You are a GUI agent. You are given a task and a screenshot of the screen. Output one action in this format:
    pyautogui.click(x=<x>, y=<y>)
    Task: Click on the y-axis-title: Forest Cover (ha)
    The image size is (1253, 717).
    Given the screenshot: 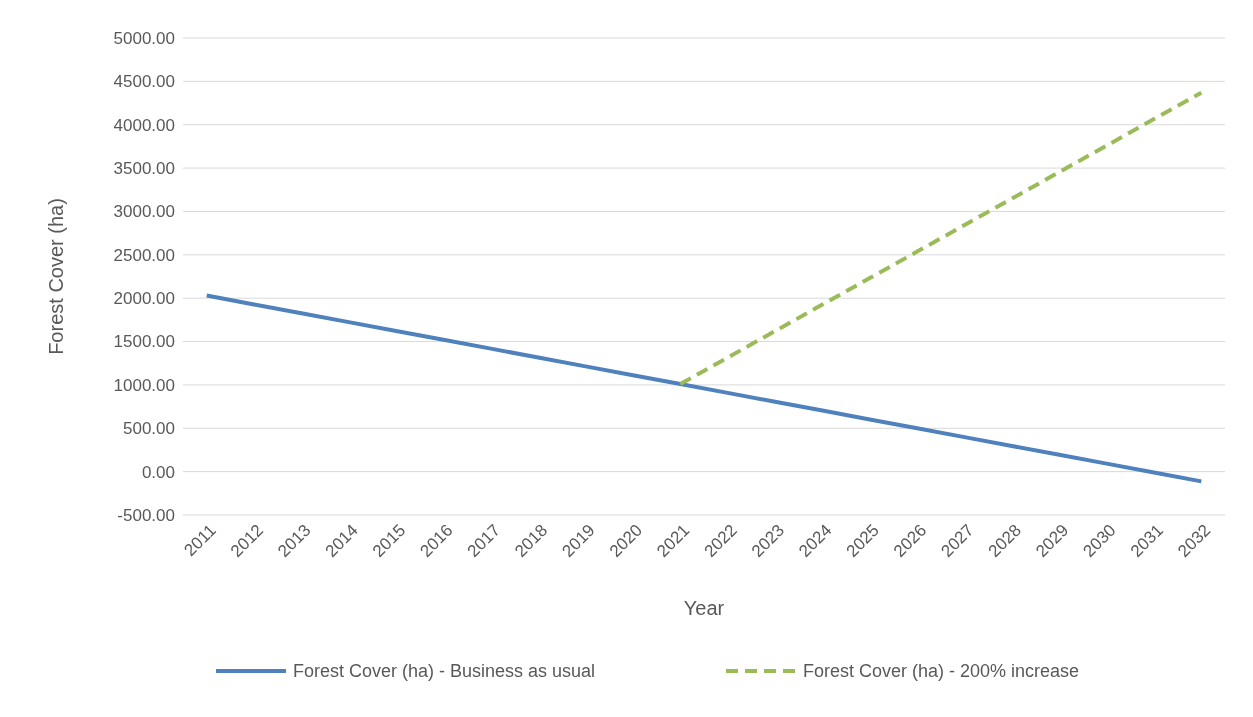 What is the action you would take?
    pyautogui.click(x=56, y=276)
    